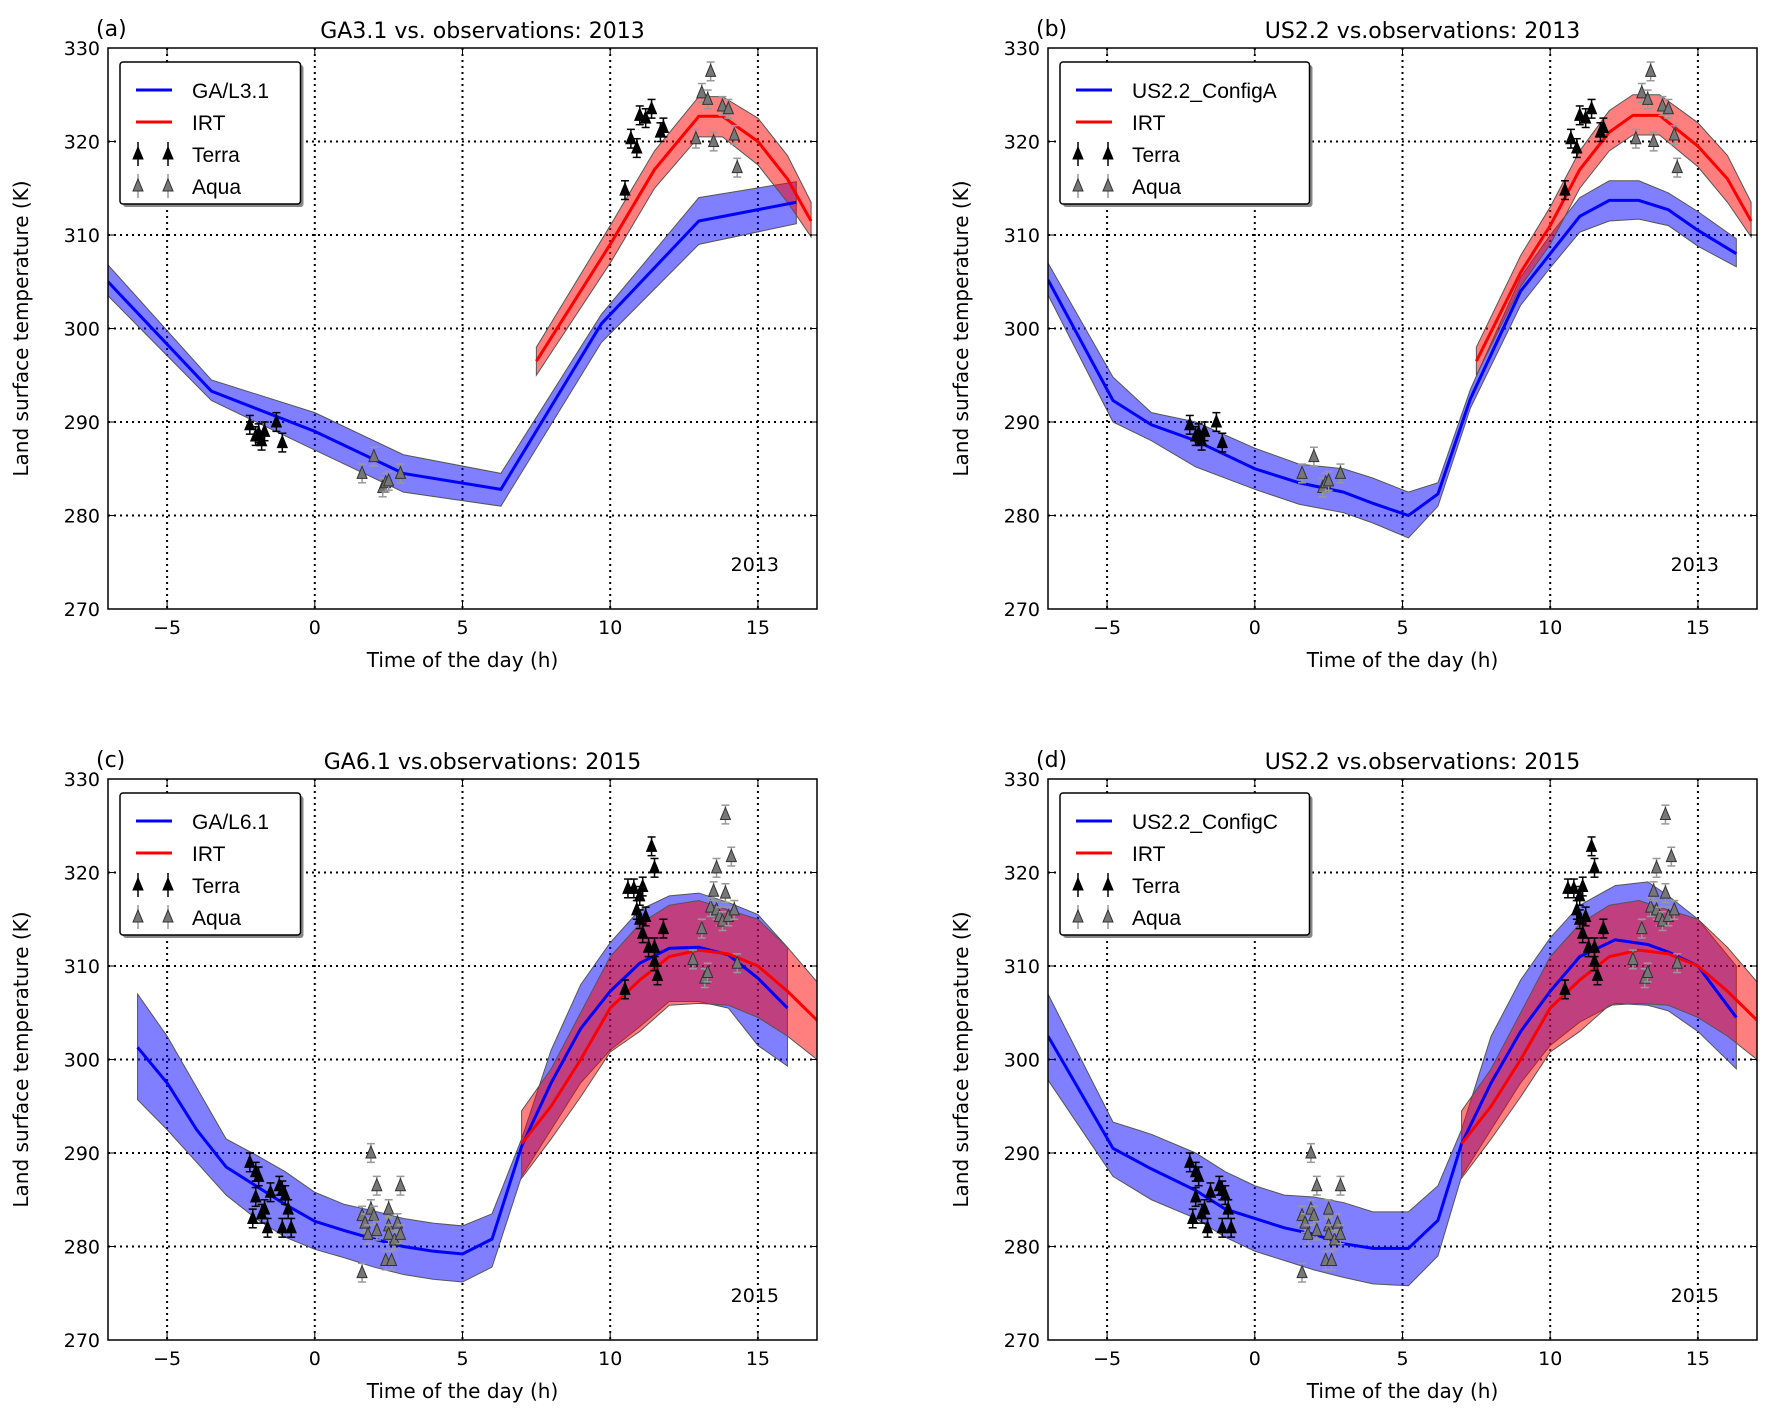 Image resolution: width=1767 pixels, height=1410 pixels. I want to click on x-tick-label: 10, so click(610, 1359).